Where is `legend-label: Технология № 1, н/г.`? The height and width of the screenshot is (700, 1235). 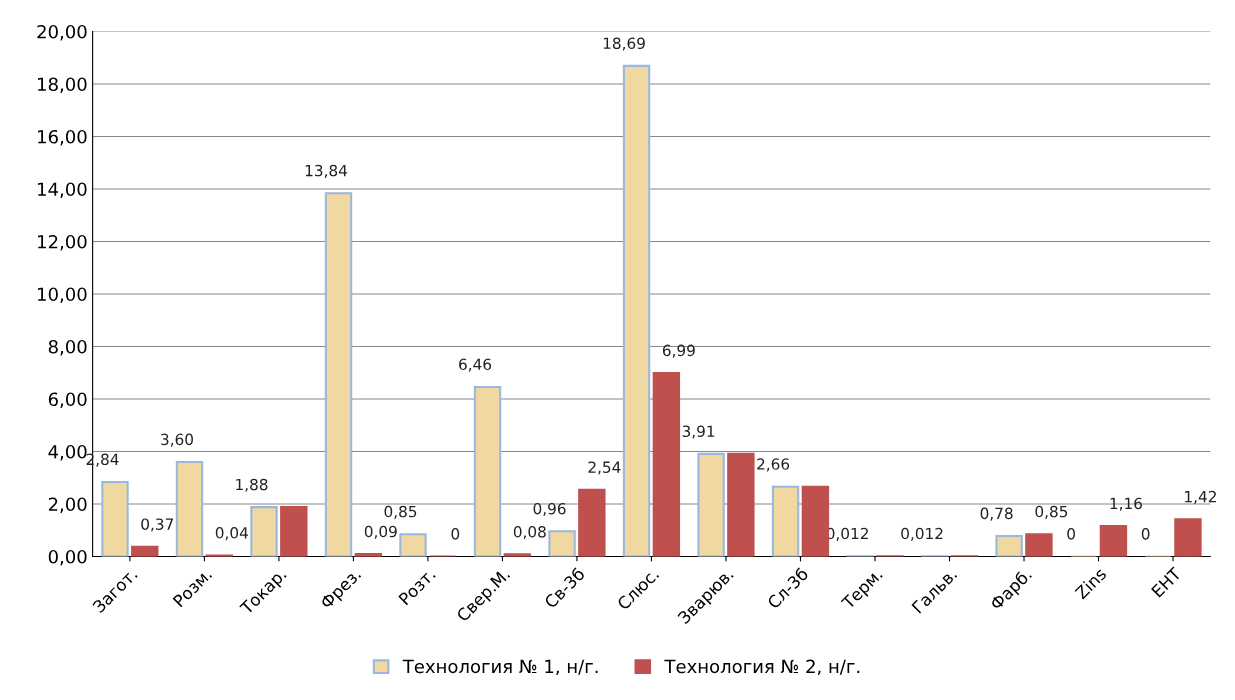 legend-label: Технология № 1, н/г. is located at coordinates (500, 667).